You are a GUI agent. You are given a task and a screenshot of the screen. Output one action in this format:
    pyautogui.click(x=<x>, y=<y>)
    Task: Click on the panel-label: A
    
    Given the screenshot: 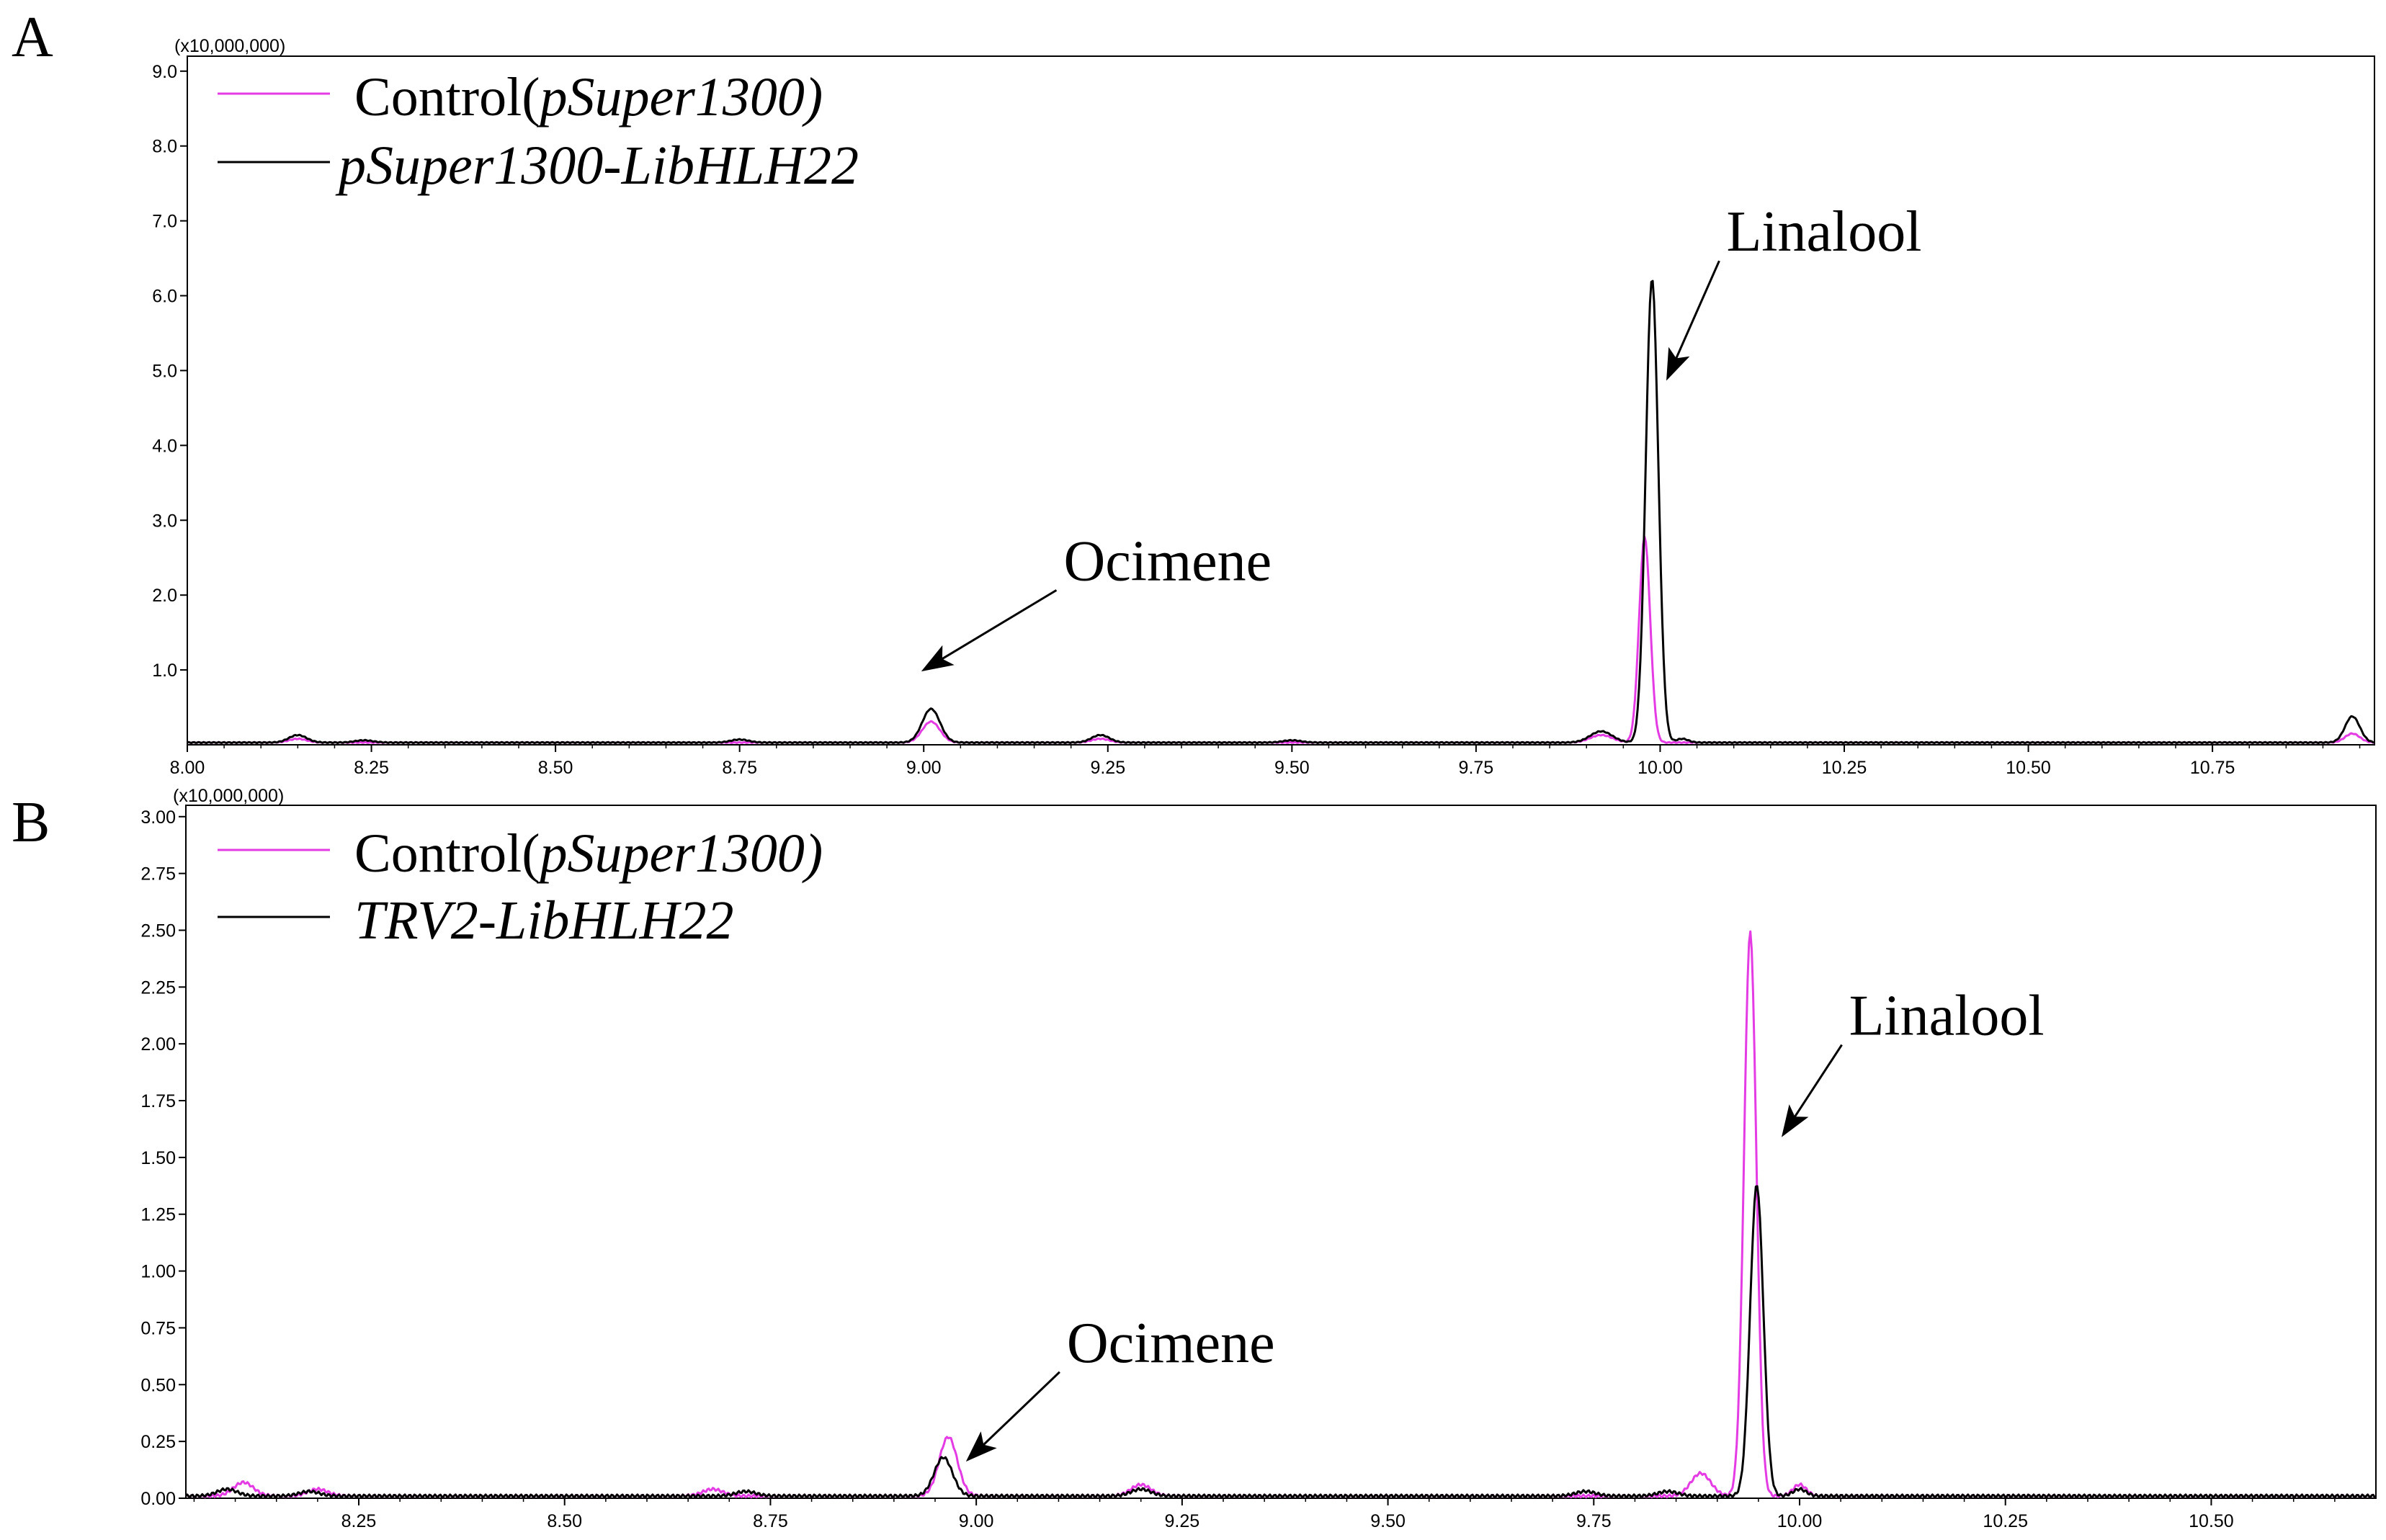 What is the action you would take?
    pyautogui.click(x=32, y=37)
    